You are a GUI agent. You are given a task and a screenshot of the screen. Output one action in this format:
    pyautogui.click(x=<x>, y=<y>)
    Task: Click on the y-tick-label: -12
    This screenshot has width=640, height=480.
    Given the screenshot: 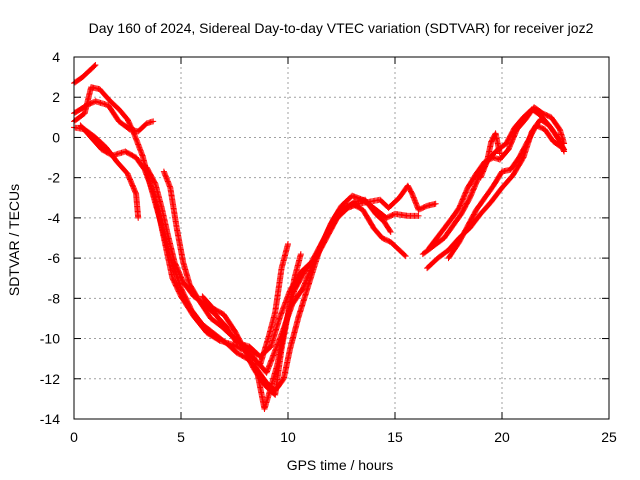 What is the action you would take?
    pyautogui.click(x=50, y=379)
    